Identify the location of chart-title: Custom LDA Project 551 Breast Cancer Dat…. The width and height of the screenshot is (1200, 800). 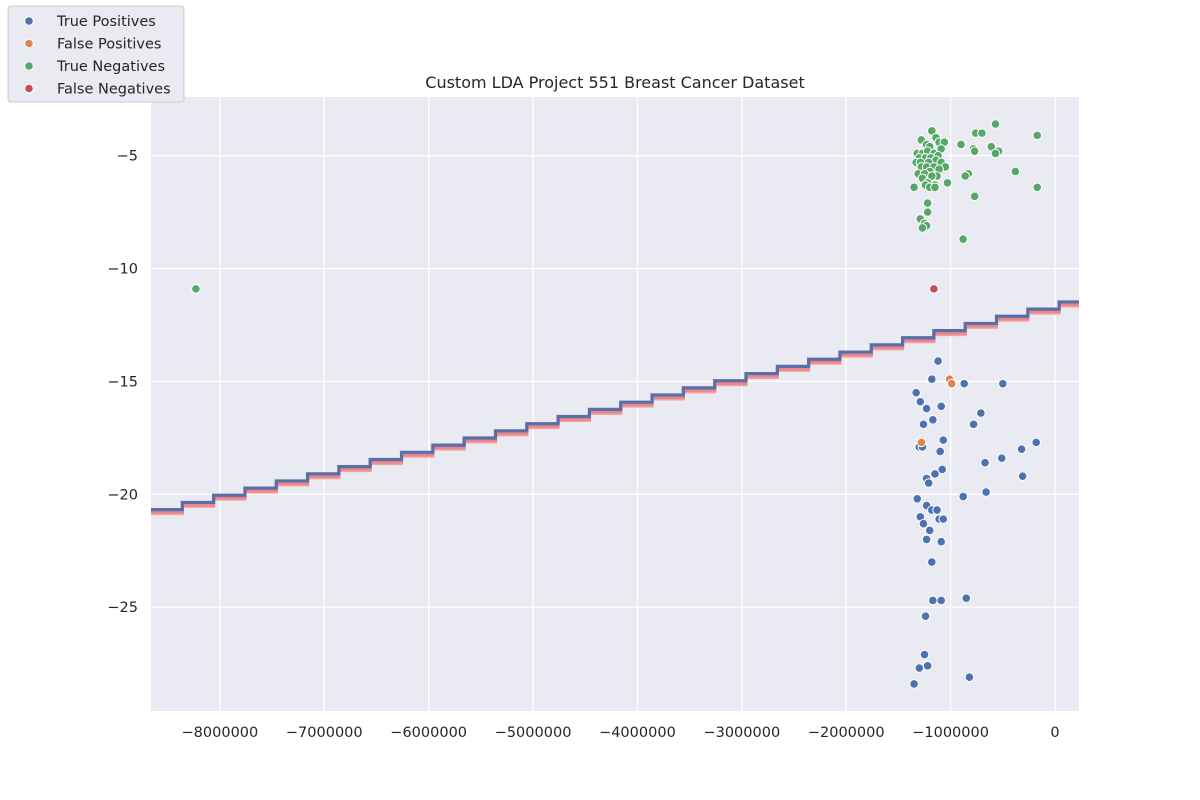
(614, 82).